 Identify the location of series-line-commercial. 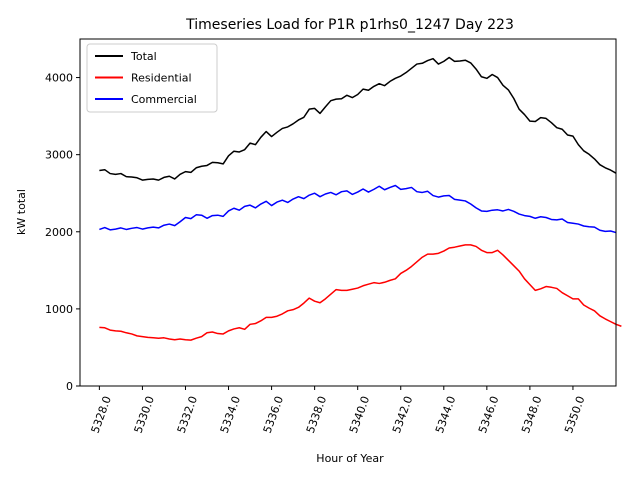
(358, 209).